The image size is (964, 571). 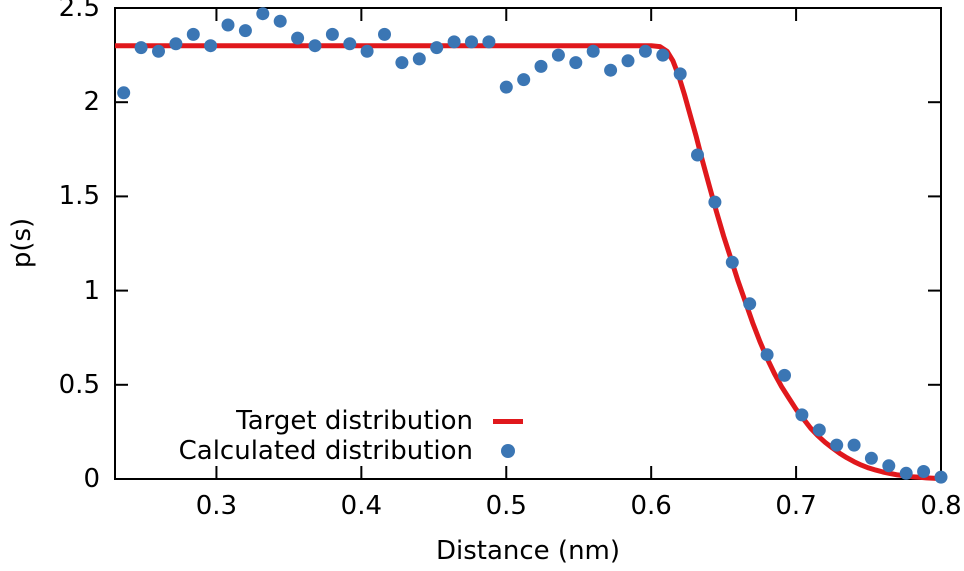 I want to click on y-tick-label: 2.5, so click(x=79, y=11).